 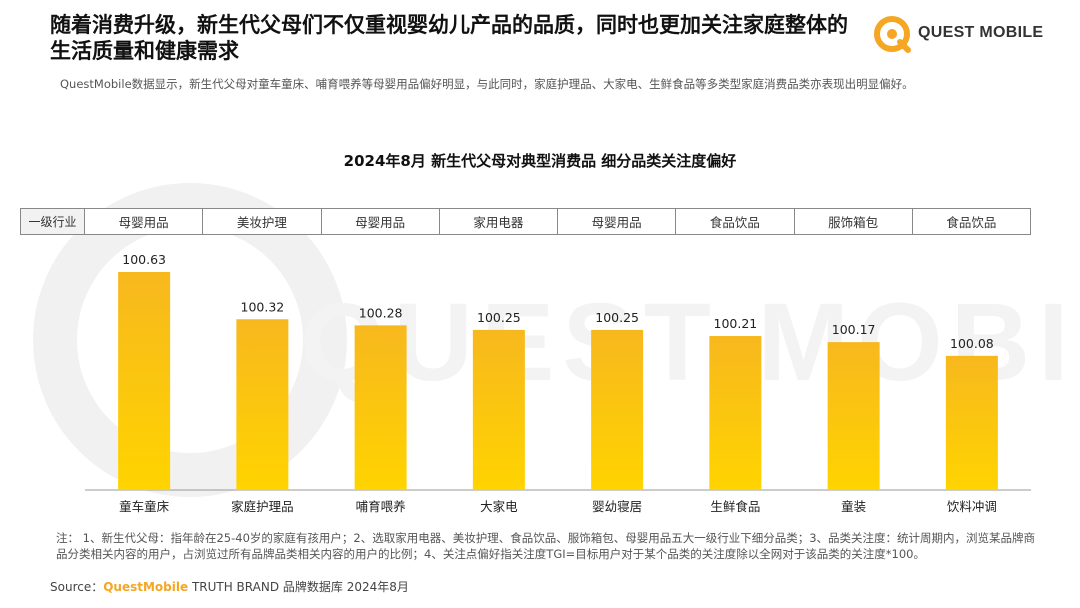 I want to click on quest-mobile-logo: QUEST MOBILE, so click(x=958, y=32).